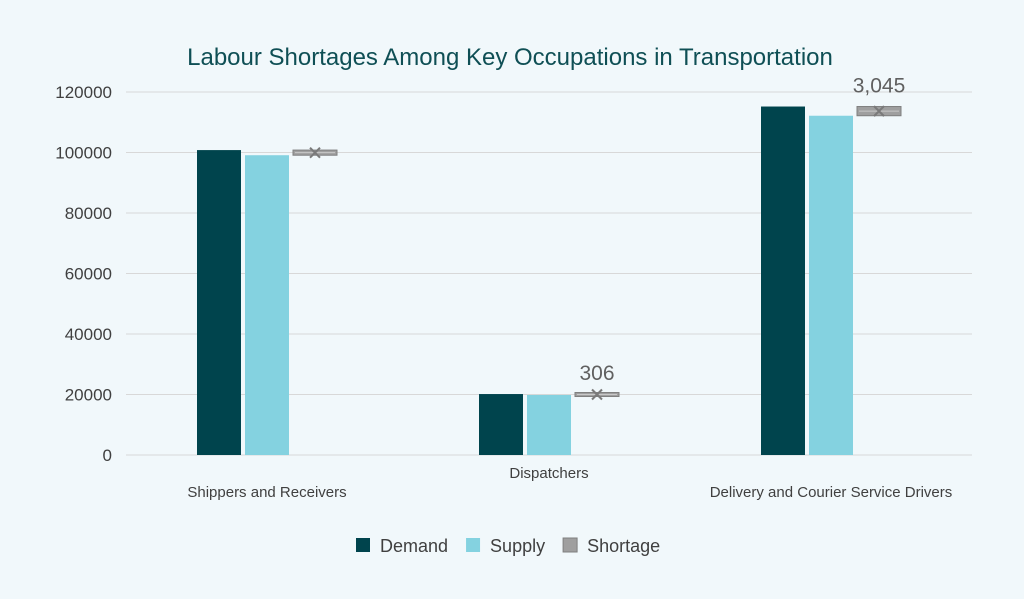 Image resolution: width=1024 pixels, height=599 pixels. I want to click on y-tick-label: 0, so click(107, 455).